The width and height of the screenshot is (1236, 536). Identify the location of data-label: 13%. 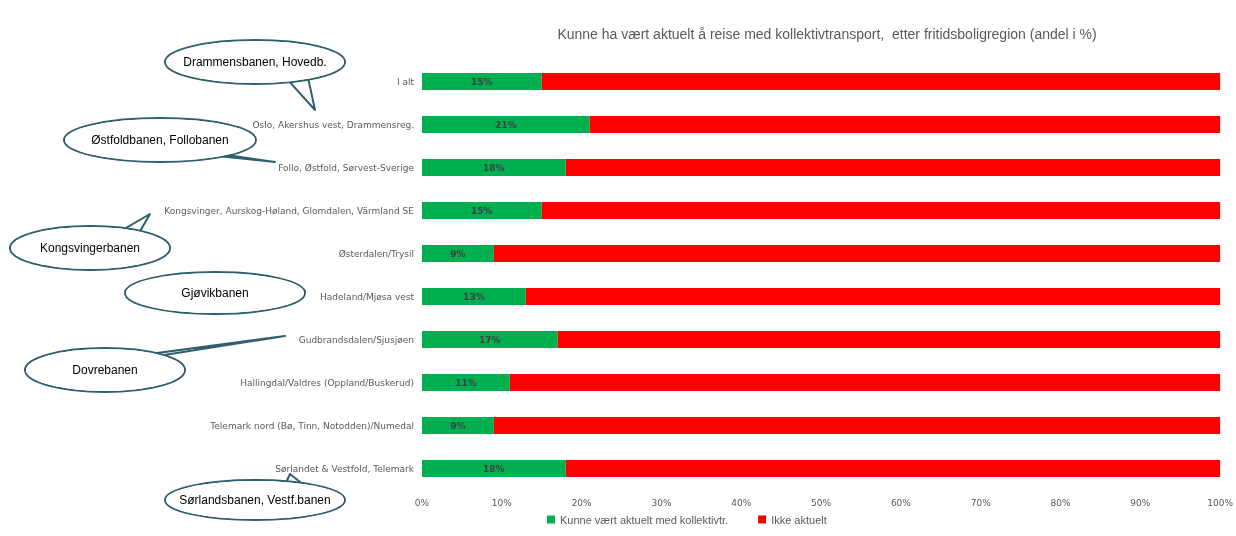
(474, 296).